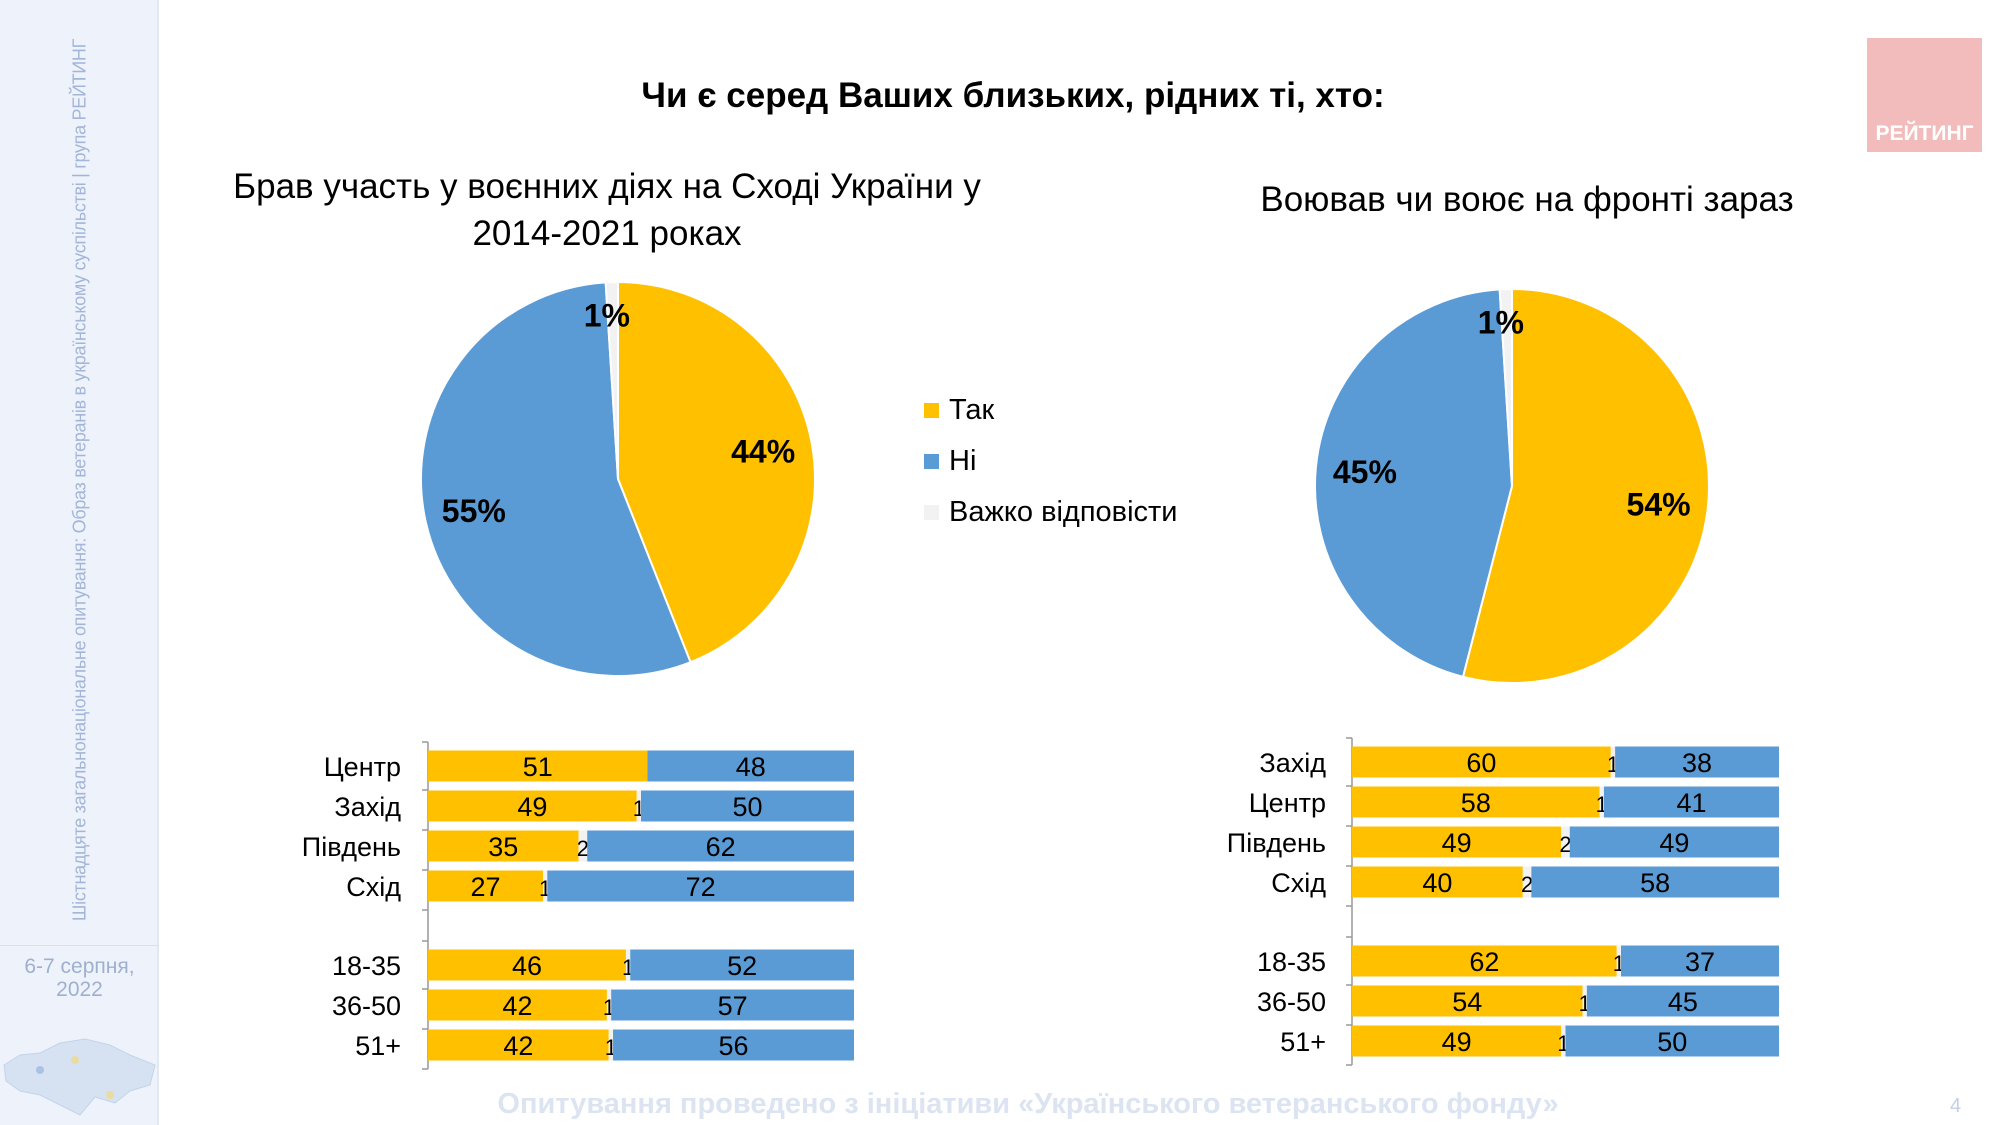 This screenshot has width=2000, height=1125. I want to click on bar-data-label: 54, so click(1467, 1002).